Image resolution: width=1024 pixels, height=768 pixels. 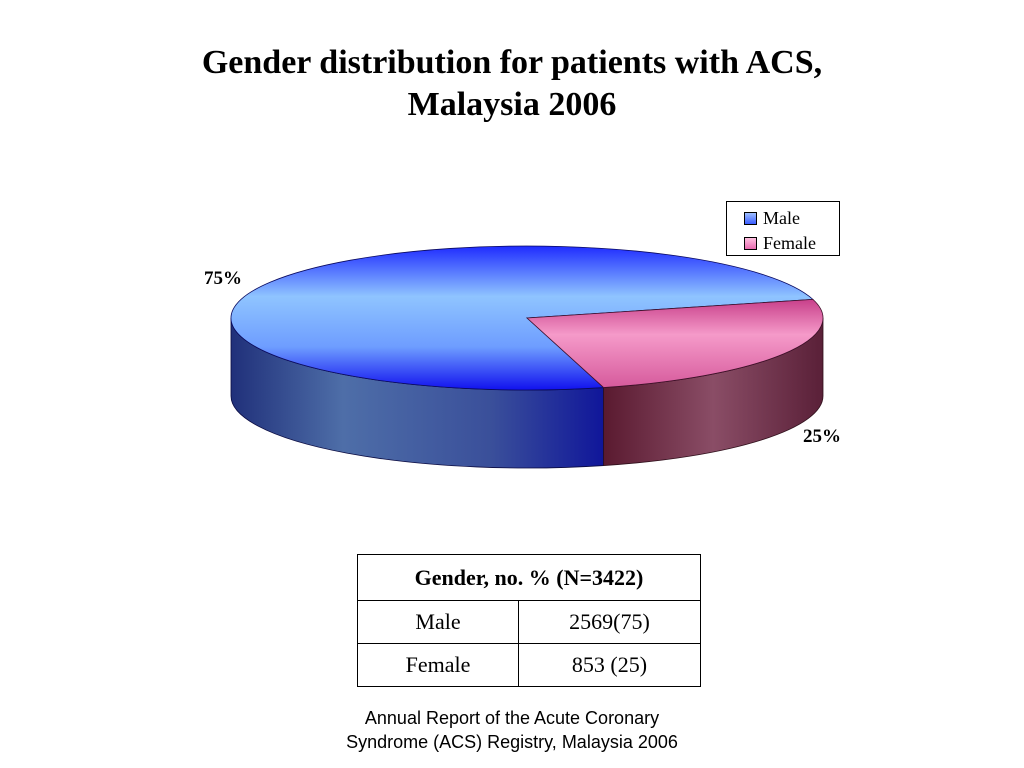 I want to click on table-cell-value: 853 (25), so click(x=609, y=665).